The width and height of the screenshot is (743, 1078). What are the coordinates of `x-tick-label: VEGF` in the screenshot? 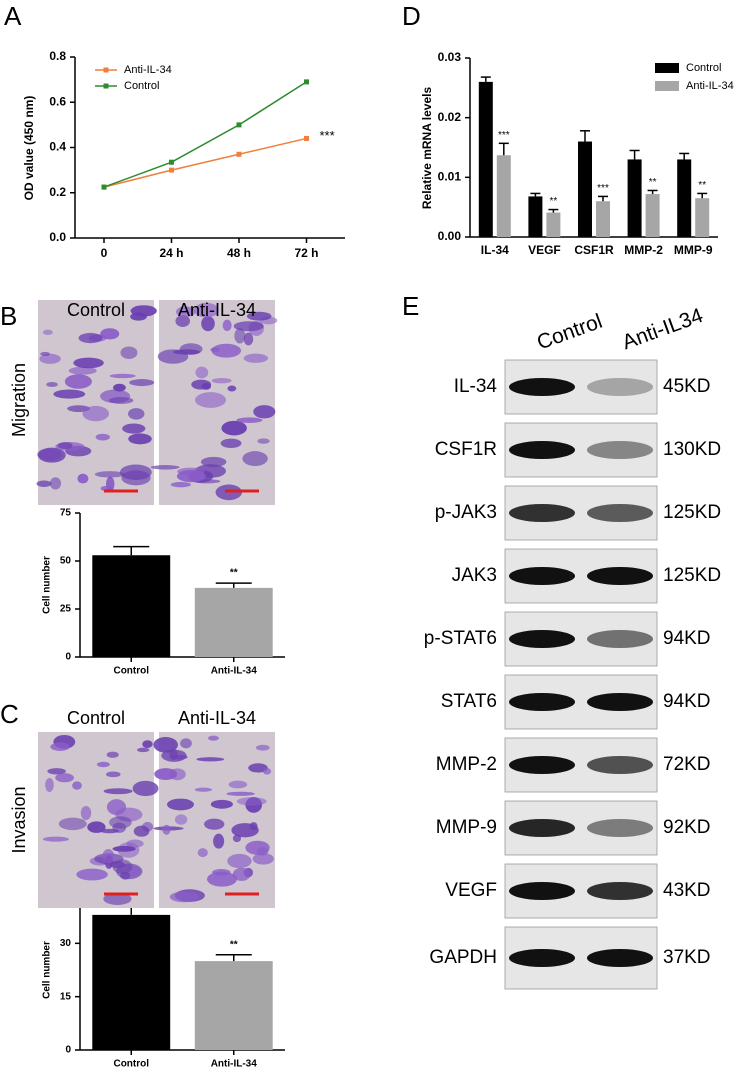 It's located at (544, 250).